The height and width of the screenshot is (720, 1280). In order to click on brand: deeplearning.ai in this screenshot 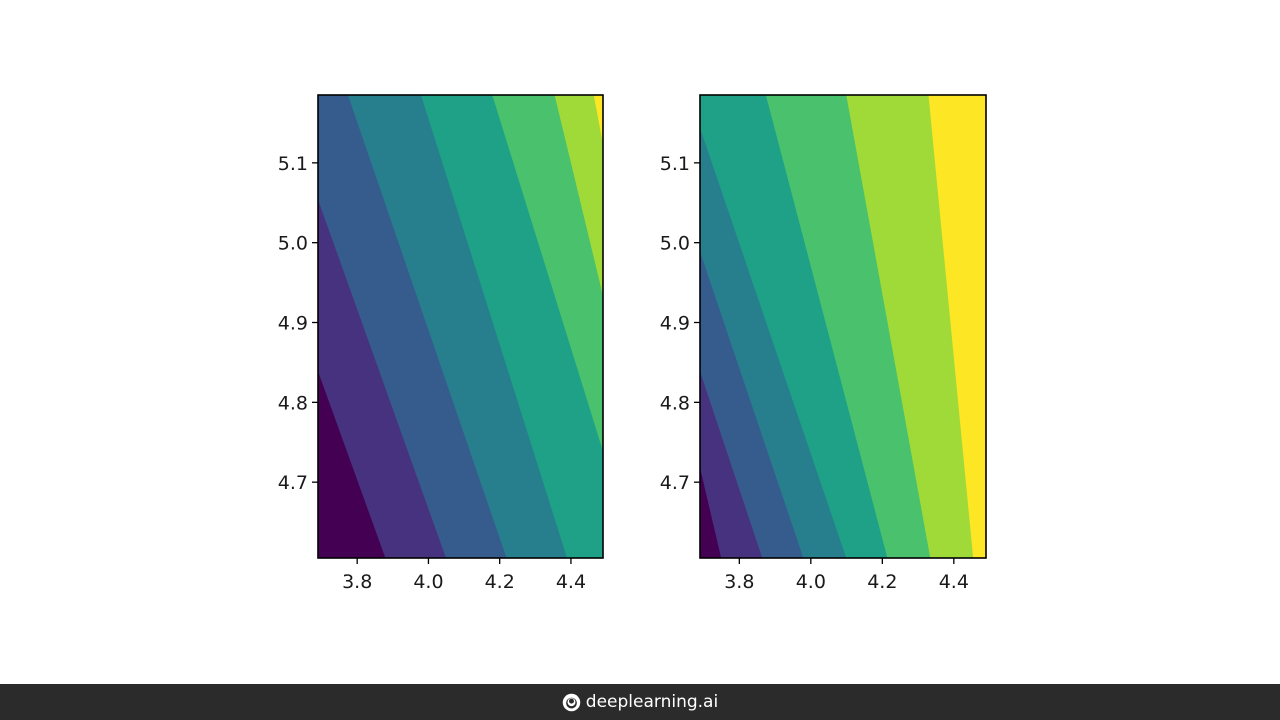, I will do `click(640, 702)`.